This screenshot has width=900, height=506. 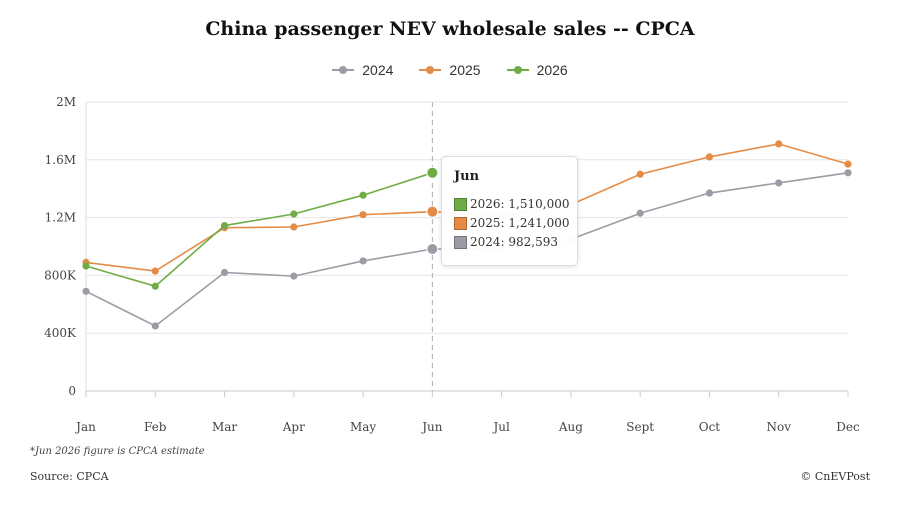 What do you see at coordinates (460, 204) in the screenshot?
I see `tooltip-swatch-2026` at bounding box center [460, 204].